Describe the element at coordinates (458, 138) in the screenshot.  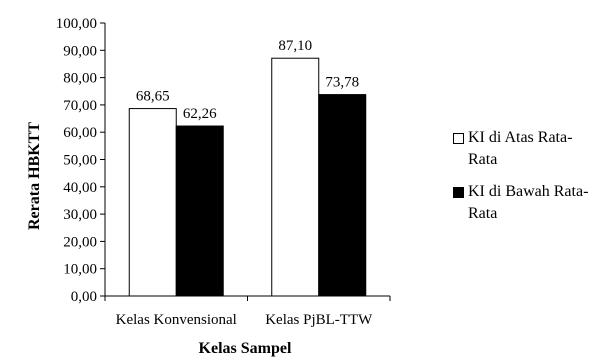
I see `legend-swatch-white` at that location.